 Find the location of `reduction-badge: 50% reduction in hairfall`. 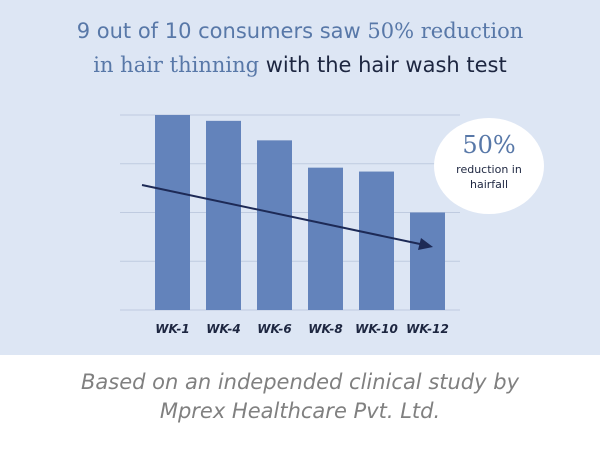

reduction-badge: 50% reduction in hairfall is located at coordinates (489, 166).